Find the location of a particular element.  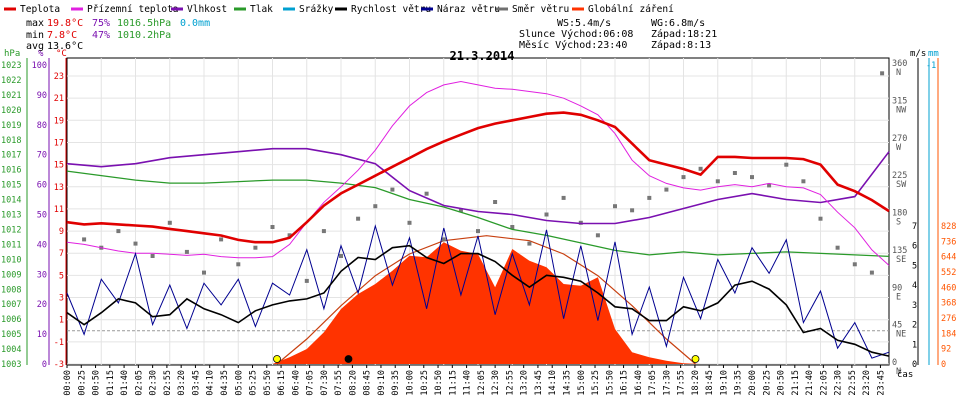

rad-tick-label: 276 is located at coordinates (948, 319).